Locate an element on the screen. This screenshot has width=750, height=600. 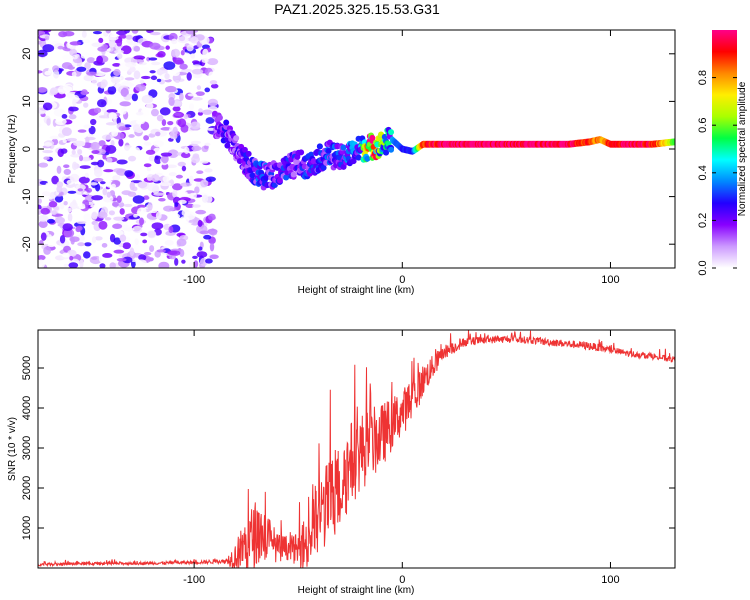
colorbar-label: Normalized spectral amplitude is located at coordinates (742, 148).